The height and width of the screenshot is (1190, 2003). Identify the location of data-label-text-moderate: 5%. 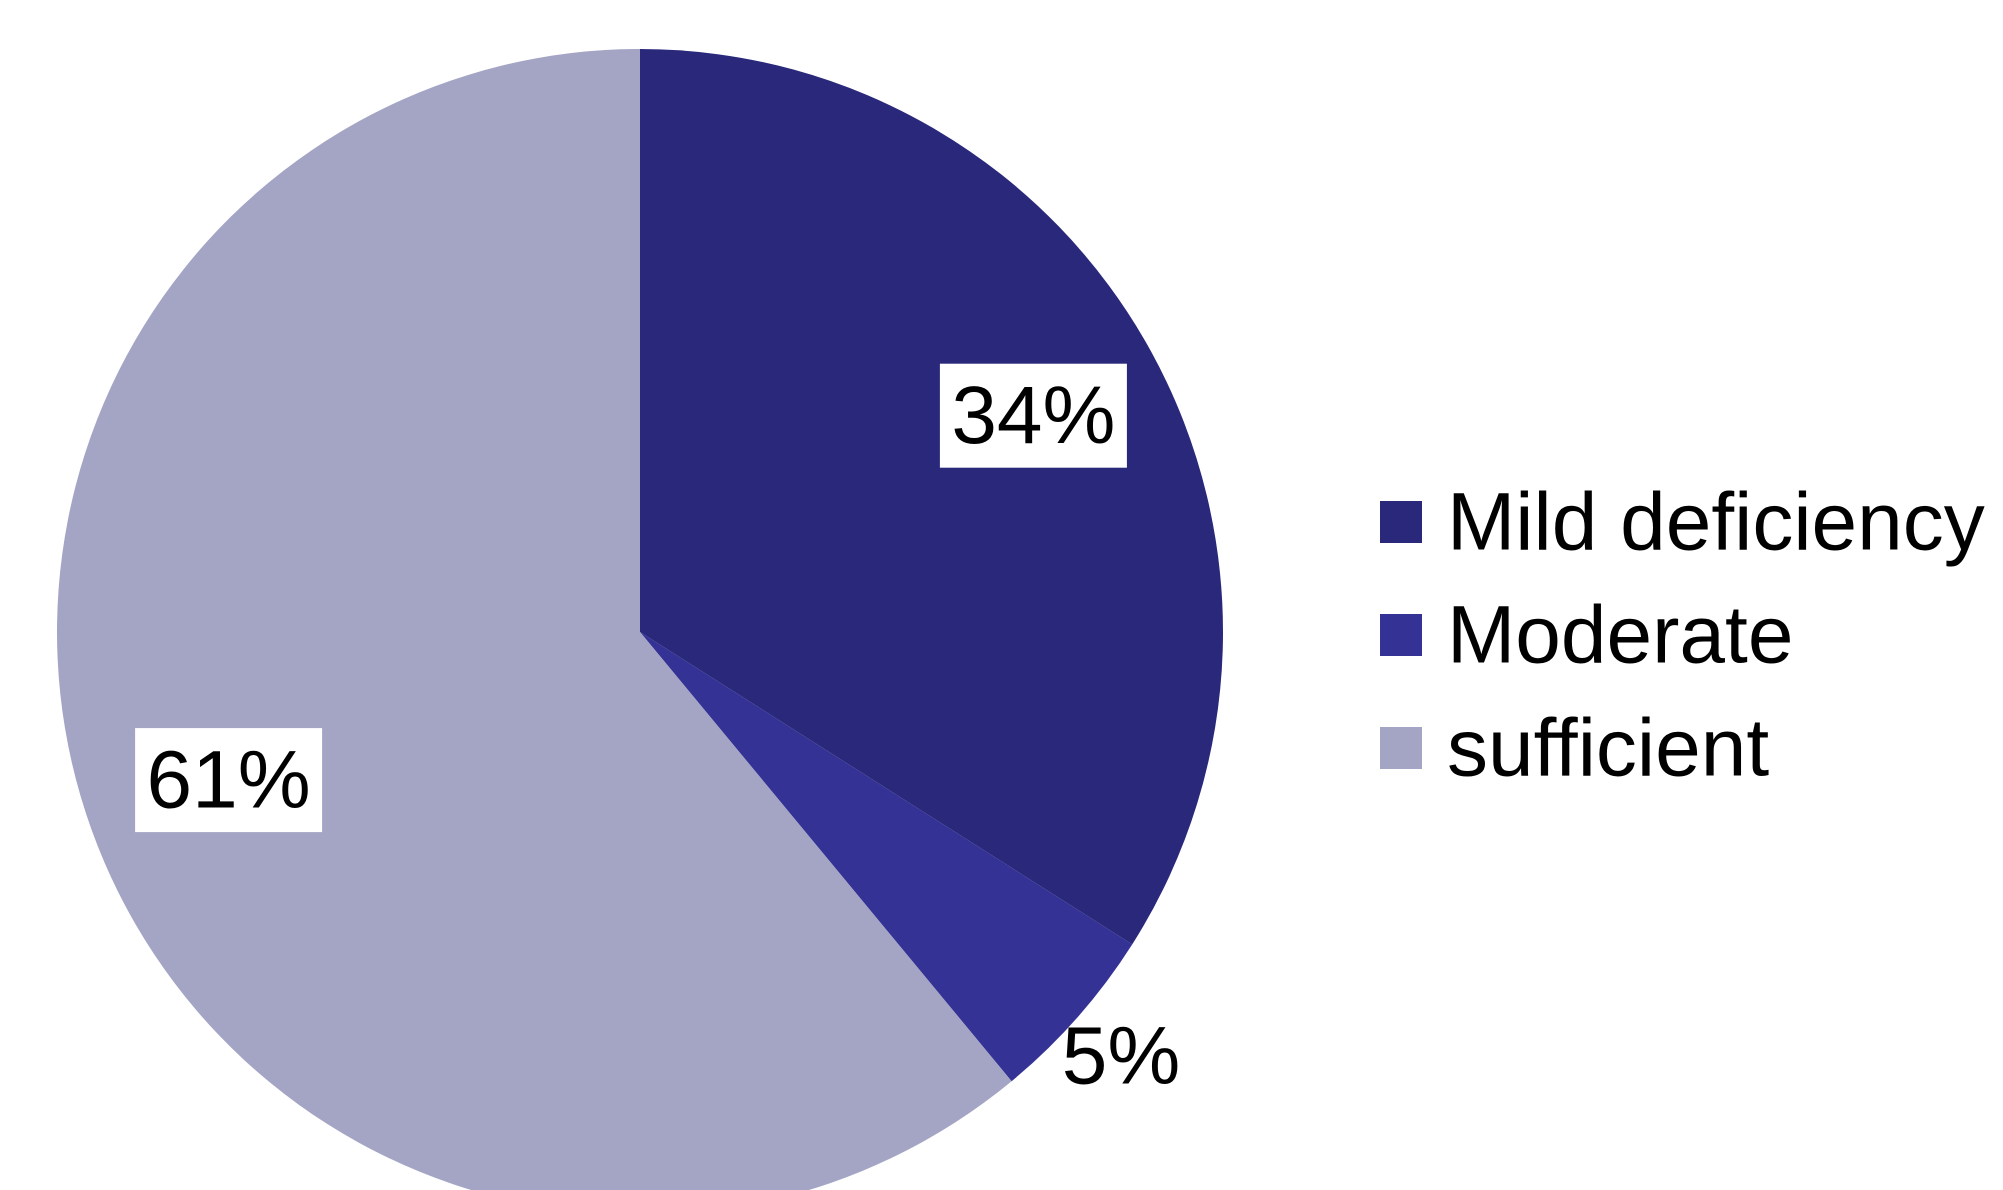
(1121, 1056).